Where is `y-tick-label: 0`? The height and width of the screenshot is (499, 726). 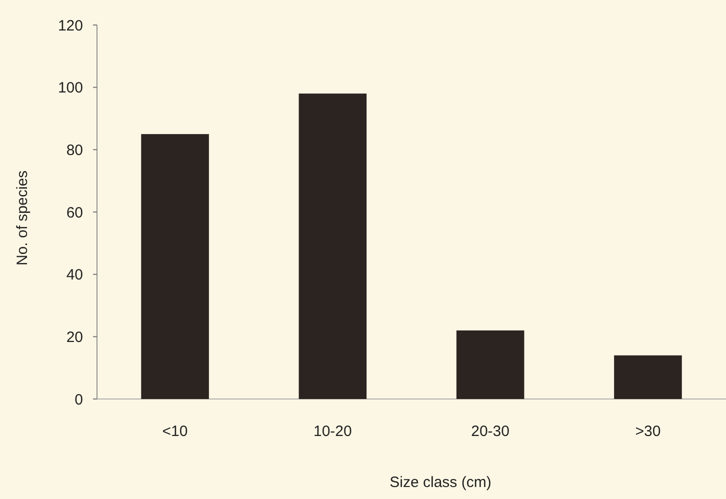 y-tick-label: 0 is located at coordinates (78, 399).